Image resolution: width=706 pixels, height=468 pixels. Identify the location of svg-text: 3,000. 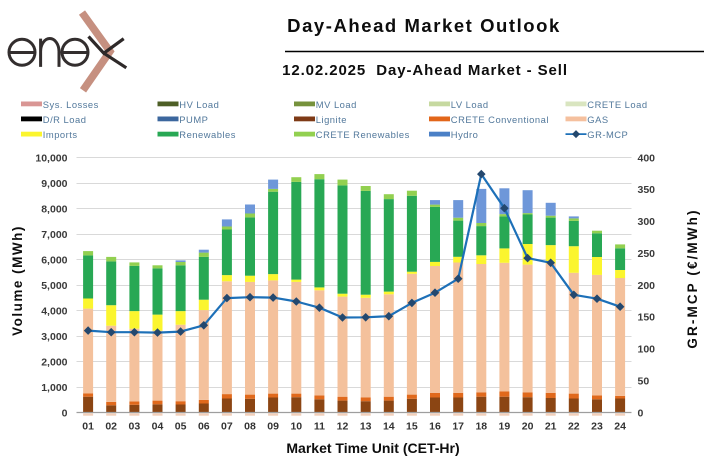
(54, 337).